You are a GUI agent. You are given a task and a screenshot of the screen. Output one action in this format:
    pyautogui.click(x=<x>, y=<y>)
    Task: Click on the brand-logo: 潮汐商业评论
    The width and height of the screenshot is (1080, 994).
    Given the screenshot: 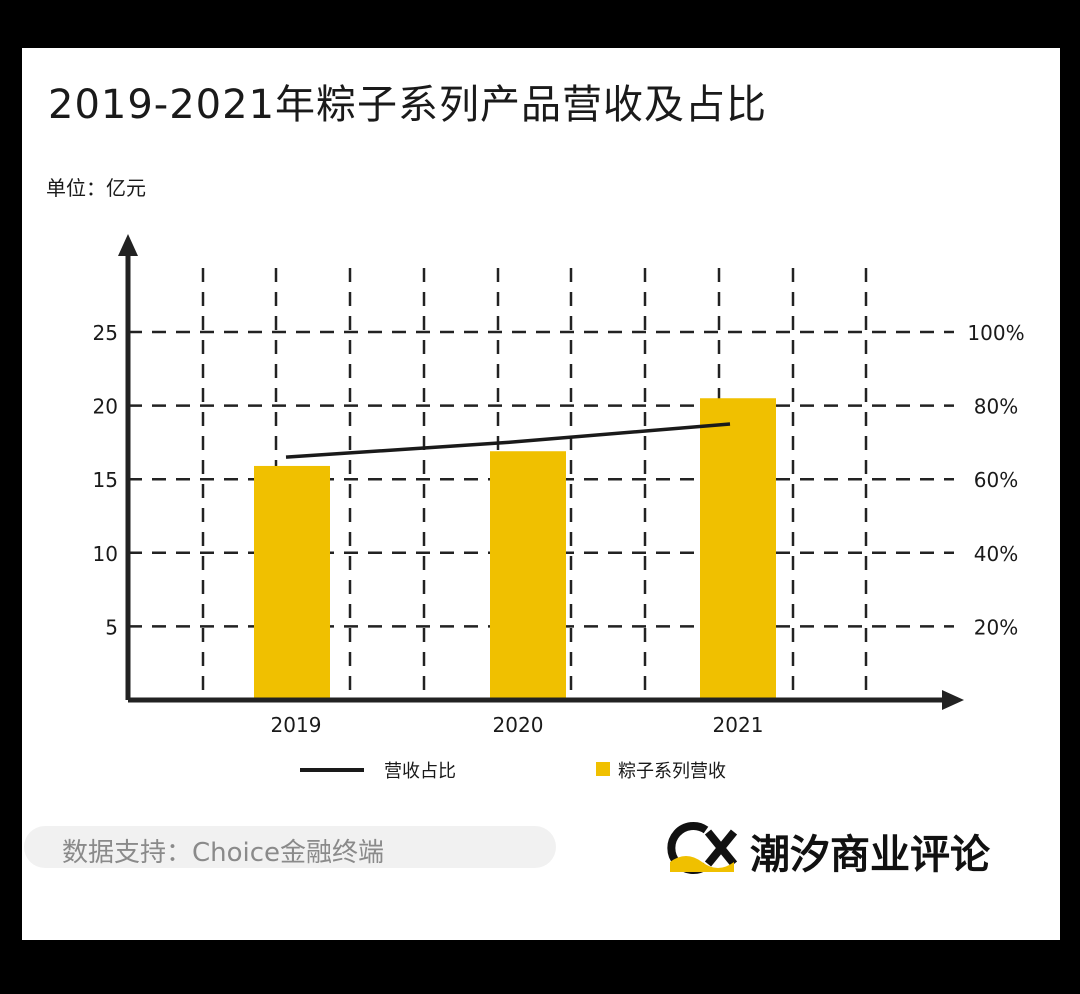 What is the action you would take?
    pyautogui.click(x=852, y=848)
    